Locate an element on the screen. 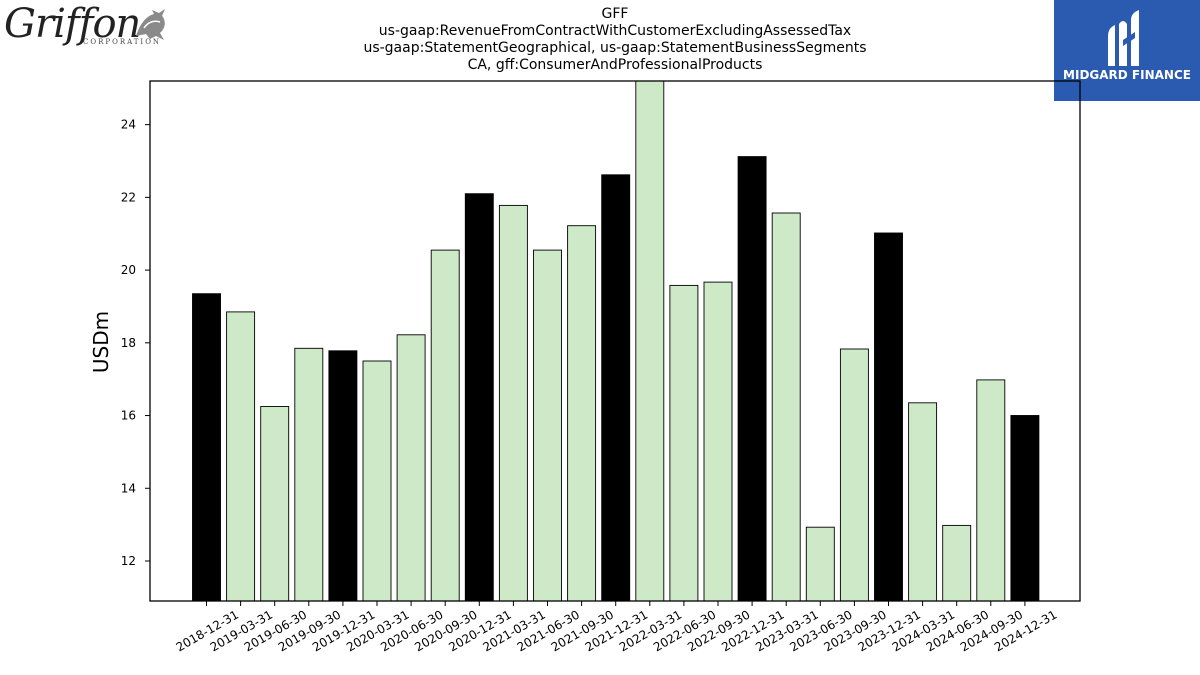 The height and width of the screenshot is (675, 1200). y-axis-label: USDm is located at coordinates (101, 342).